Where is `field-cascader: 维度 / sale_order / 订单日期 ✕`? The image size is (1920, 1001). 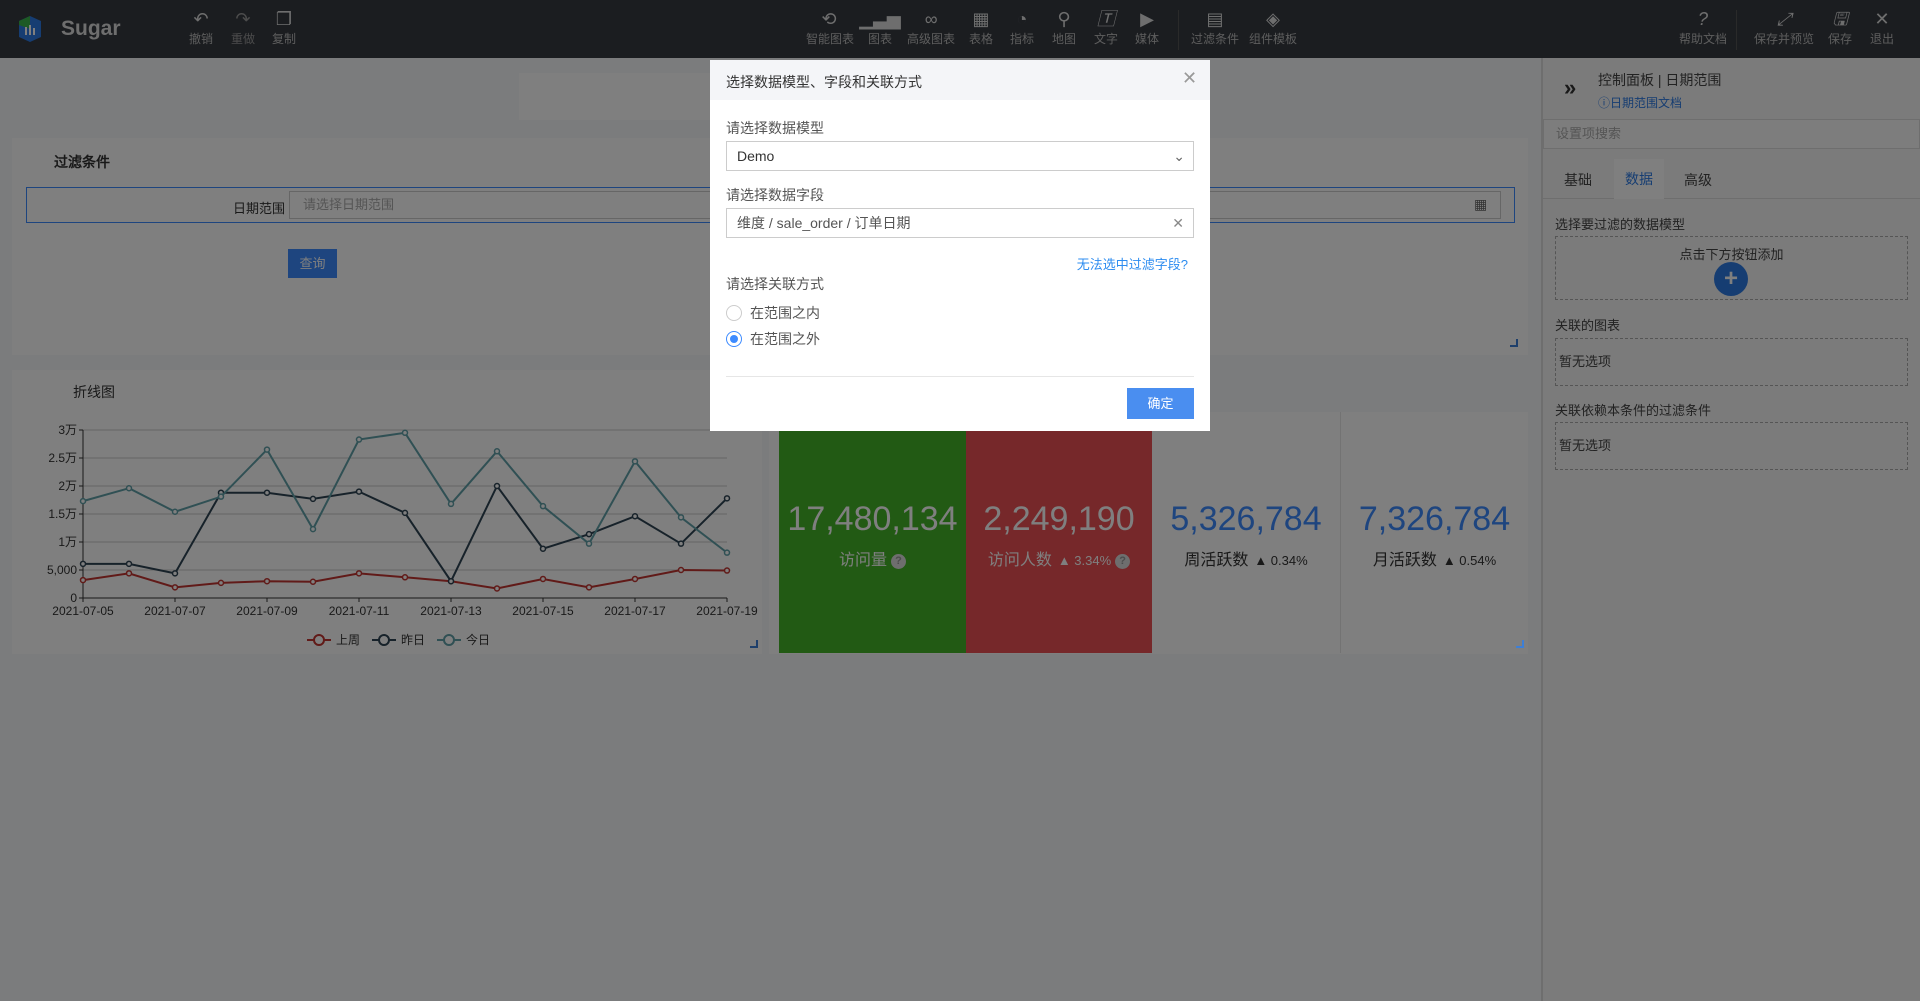 field-cascader: 维度 / sale_order / 订单日期 ✕ is located at coordinates (960, 223).